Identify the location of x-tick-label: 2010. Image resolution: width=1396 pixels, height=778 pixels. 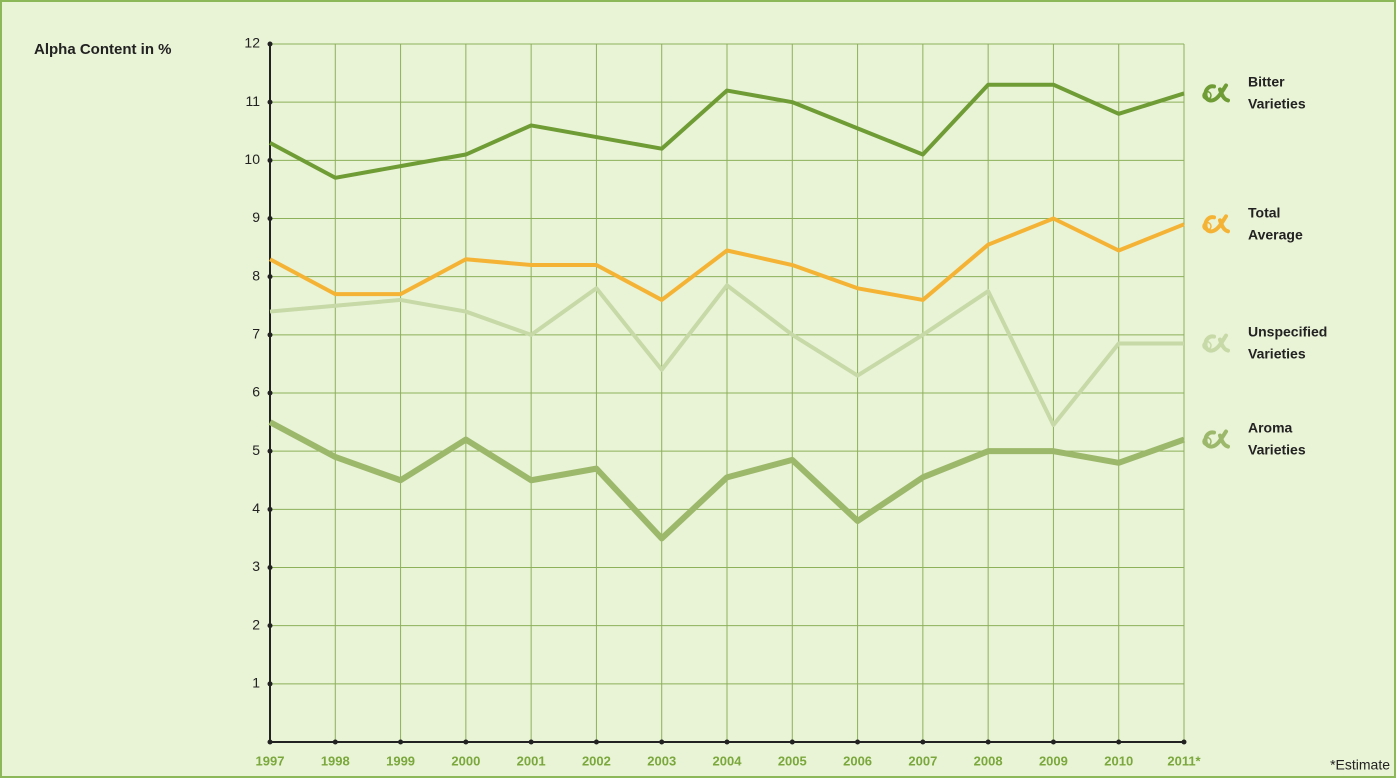
(1118, 760).